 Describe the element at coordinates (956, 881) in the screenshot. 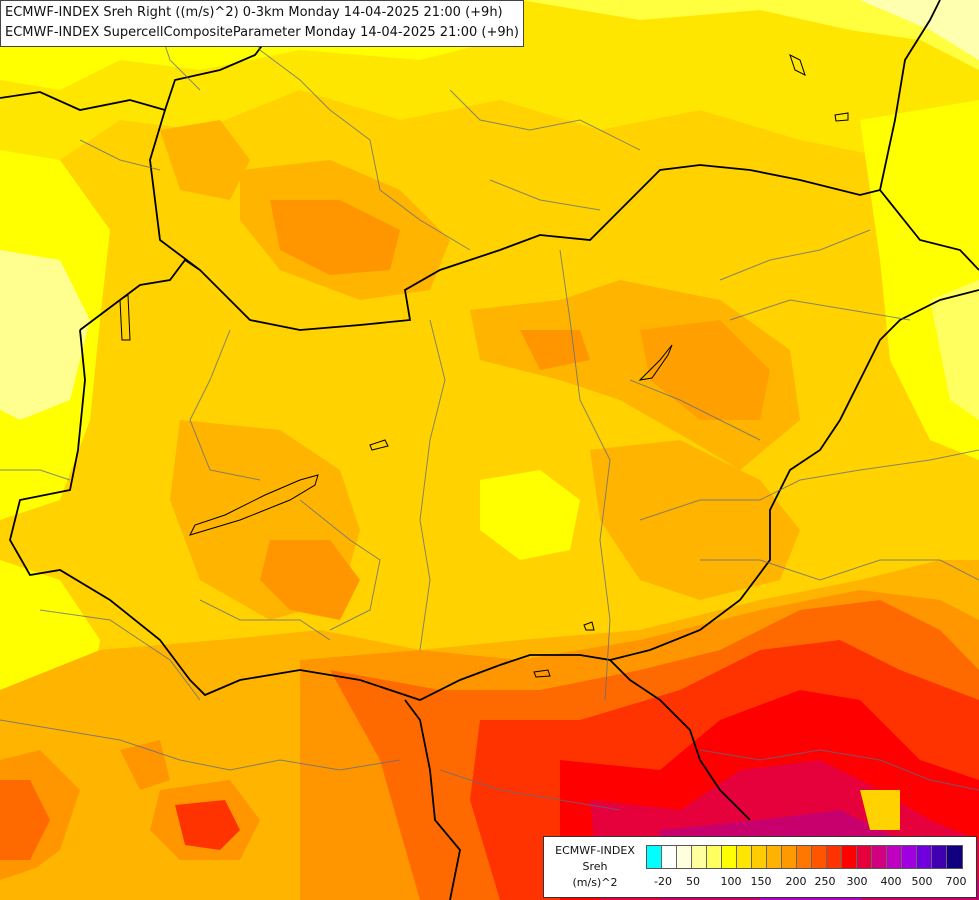

I see `legend-tick-label: 700` at that location.